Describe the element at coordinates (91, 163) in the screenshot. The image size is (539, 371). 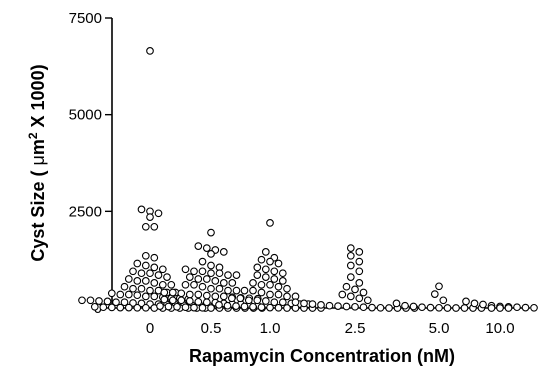
I see `y-axis: 0250050007500` at that location.